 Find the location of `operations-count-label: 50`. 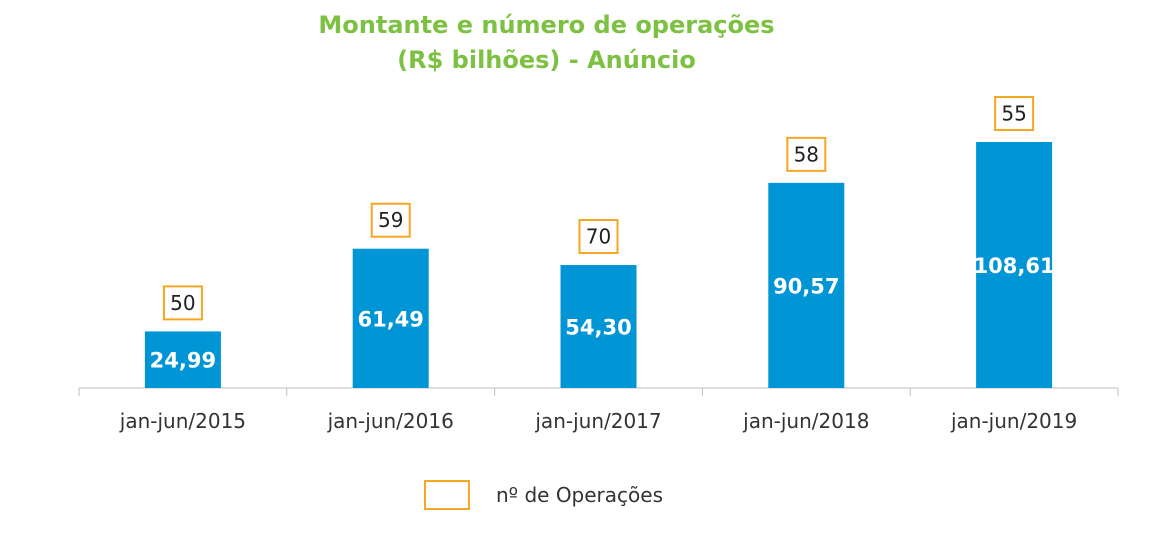

operations-count-label: 50 is located at coordinates (182, 303).